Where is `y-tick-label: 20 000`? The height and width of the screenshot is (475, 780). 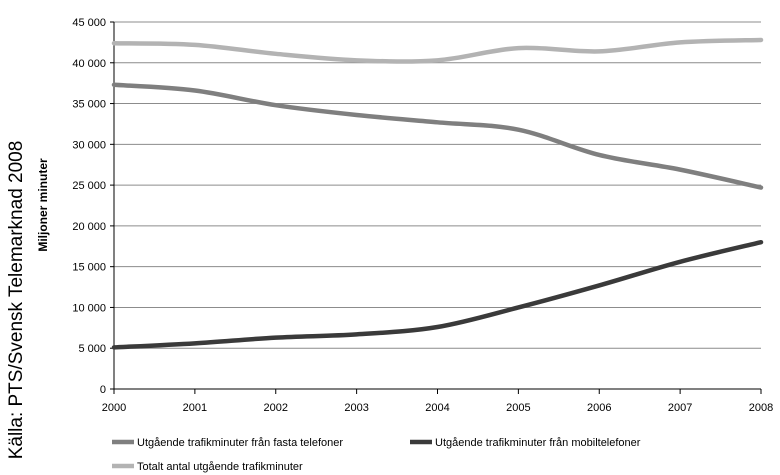
y-tick-label: 20 000 is located at coordinates (89, 227).